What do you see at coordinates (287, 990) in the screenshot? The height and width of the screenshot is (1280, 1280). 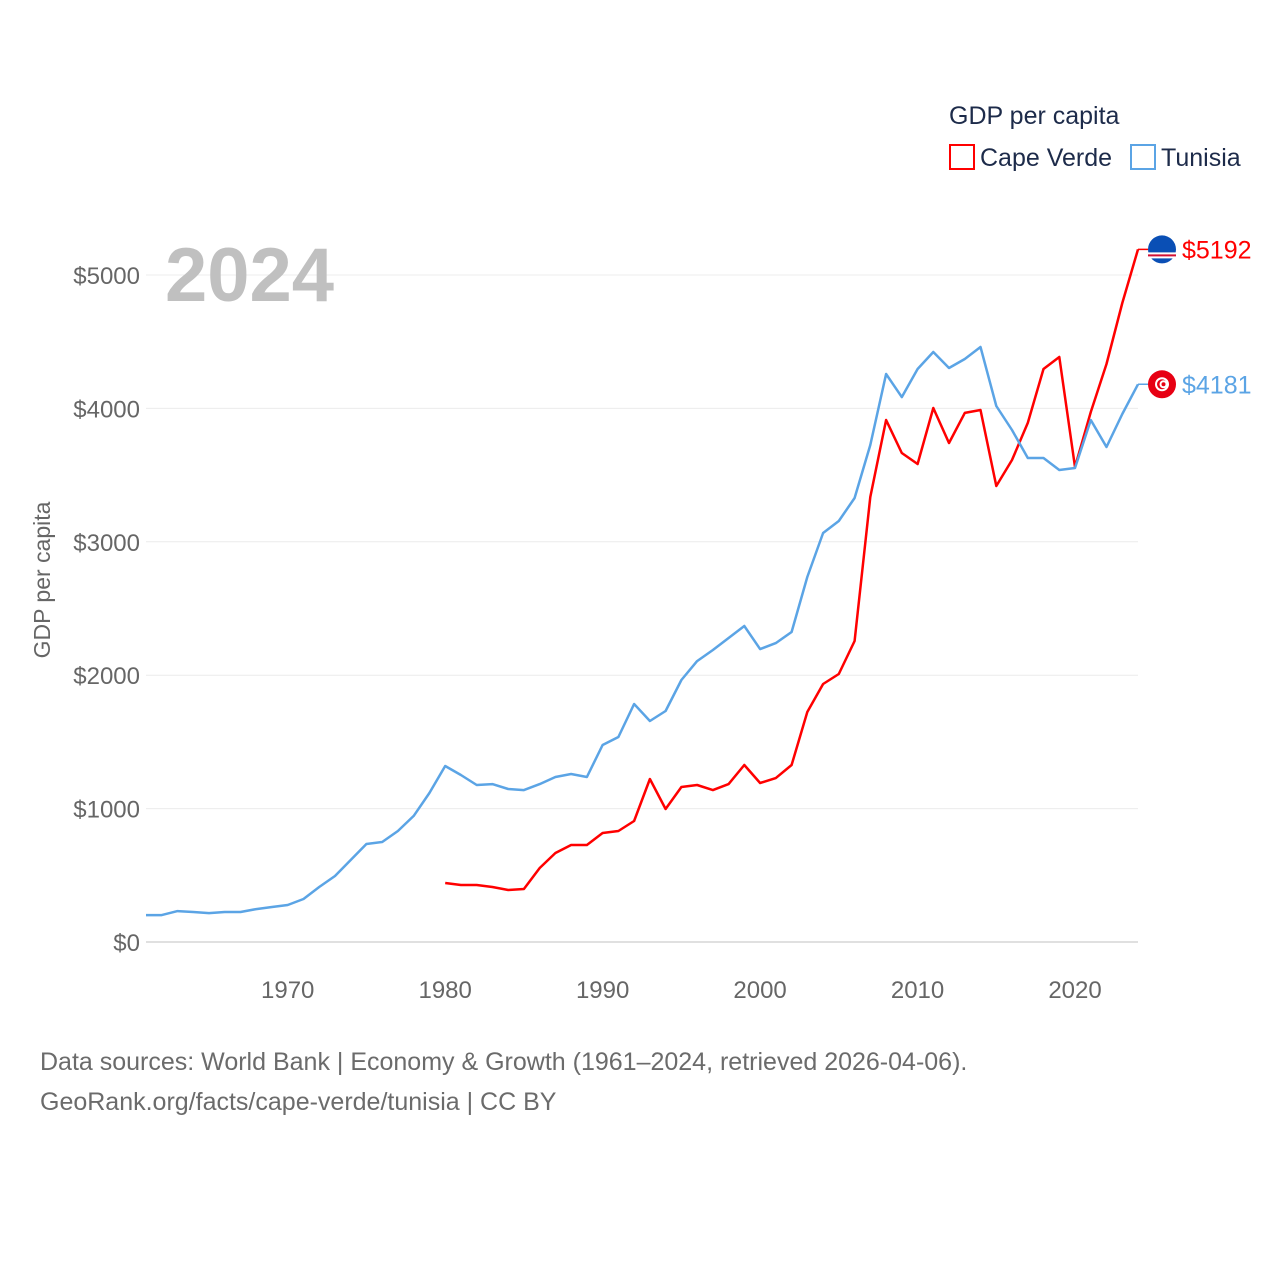 I see `x-tick-label: 1970` at bounding box center [287, 990].